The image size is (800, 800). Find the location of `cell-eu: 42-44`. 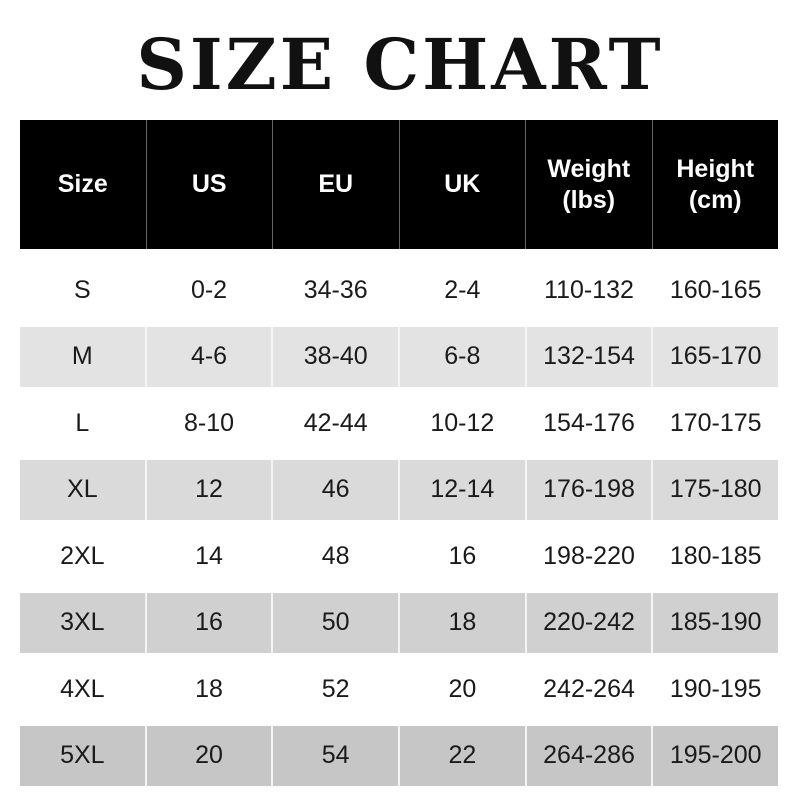

cell-eu: 42-44 is located at coordinates (335, 422).